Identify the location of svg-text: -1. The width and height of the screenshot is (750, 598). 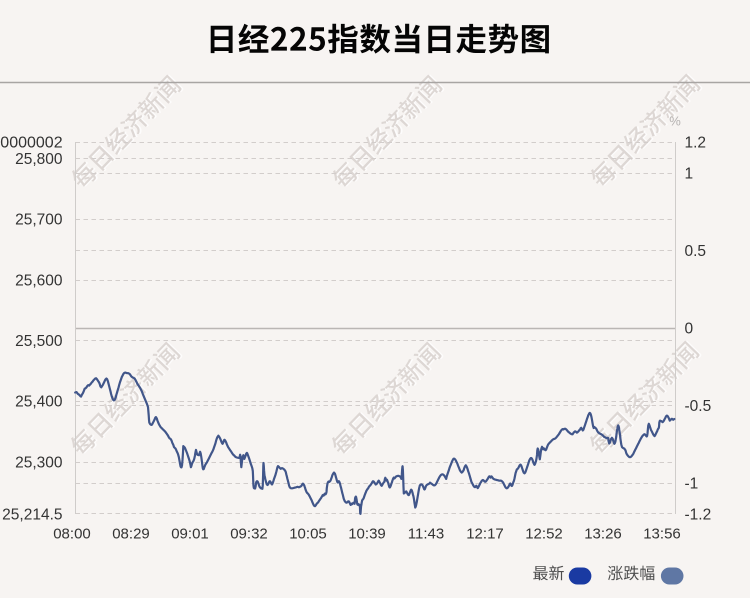
(692, 483).